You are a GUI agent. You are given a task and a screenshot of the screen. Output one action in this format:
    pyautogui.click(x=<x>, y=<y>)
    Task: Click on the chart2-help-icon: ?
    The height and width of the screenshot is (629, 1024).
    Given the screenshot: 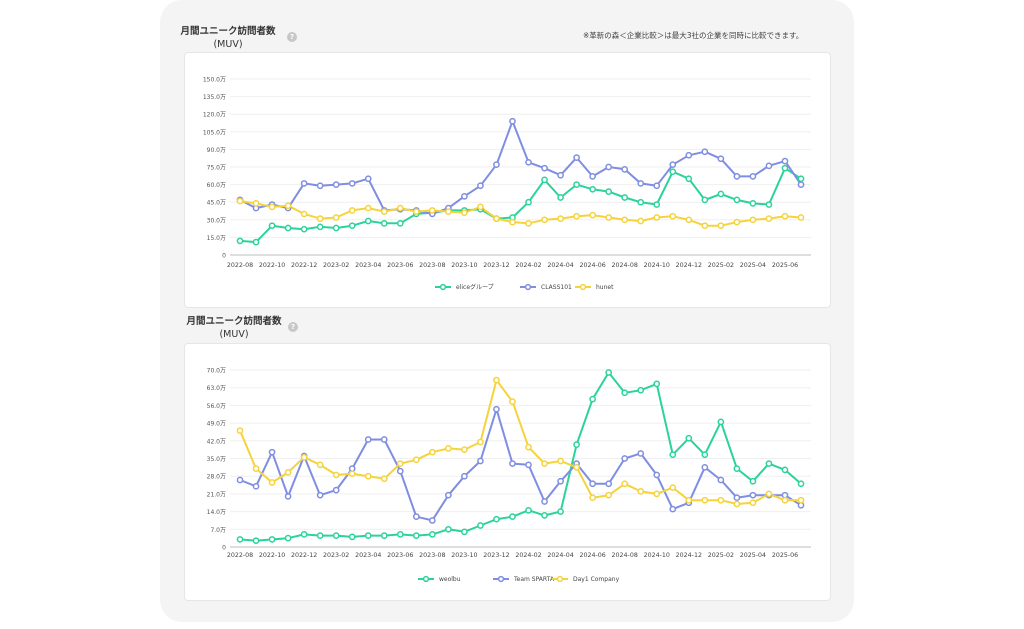 What is the action you would take?
    pyautogui.click(x=293, y=327)
    